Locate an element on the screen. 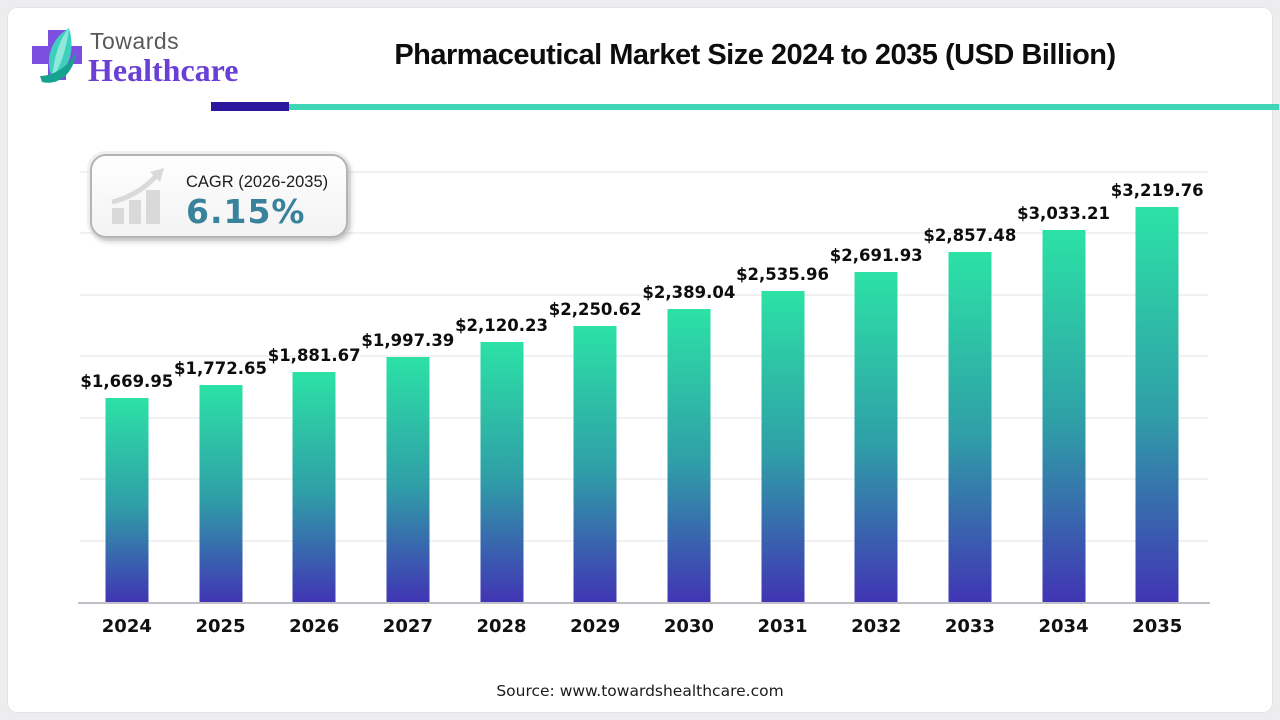 The image size is (1280, 720). x-axis-line is located at coordinates (644, 603).